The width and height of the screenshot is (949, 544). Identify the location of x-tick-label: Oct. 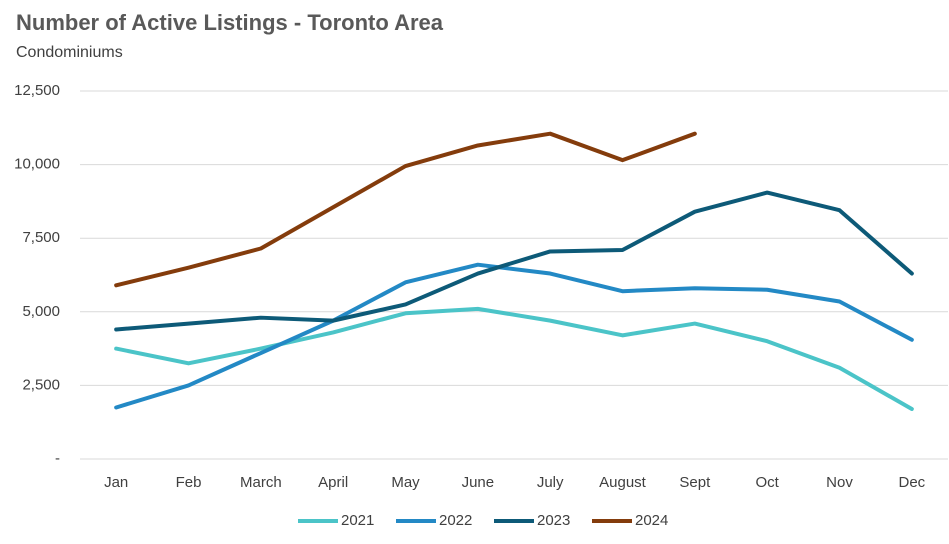
(767, 482).